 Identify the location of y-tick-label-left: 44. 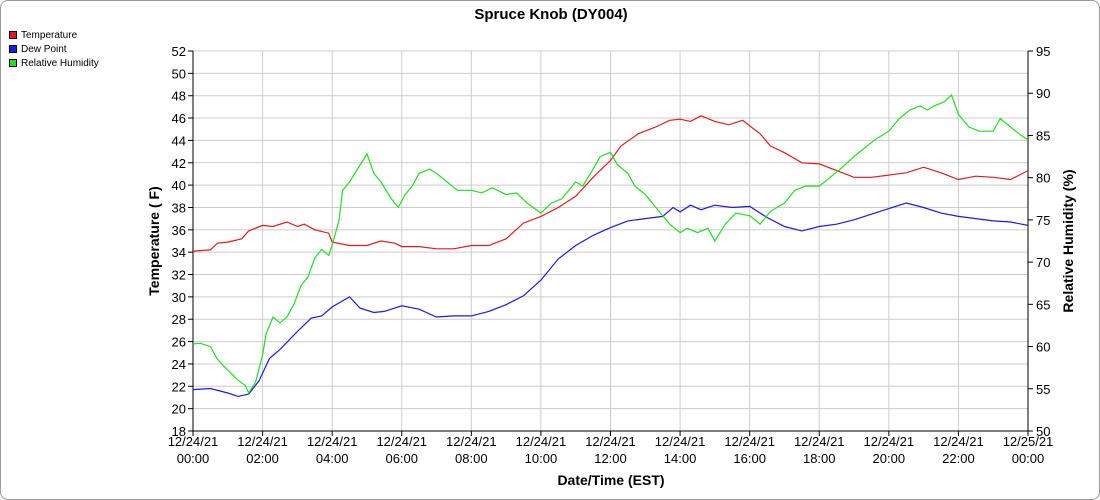
(179, 140).